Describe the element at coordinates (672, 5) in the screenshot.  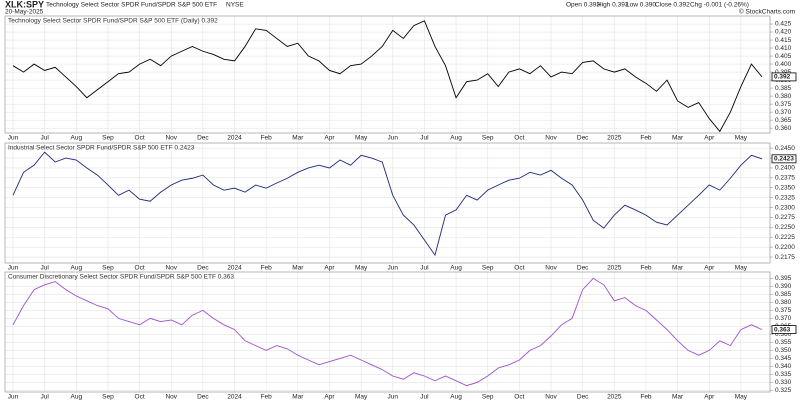
I see `quote-item: Close 0.392` at that location.